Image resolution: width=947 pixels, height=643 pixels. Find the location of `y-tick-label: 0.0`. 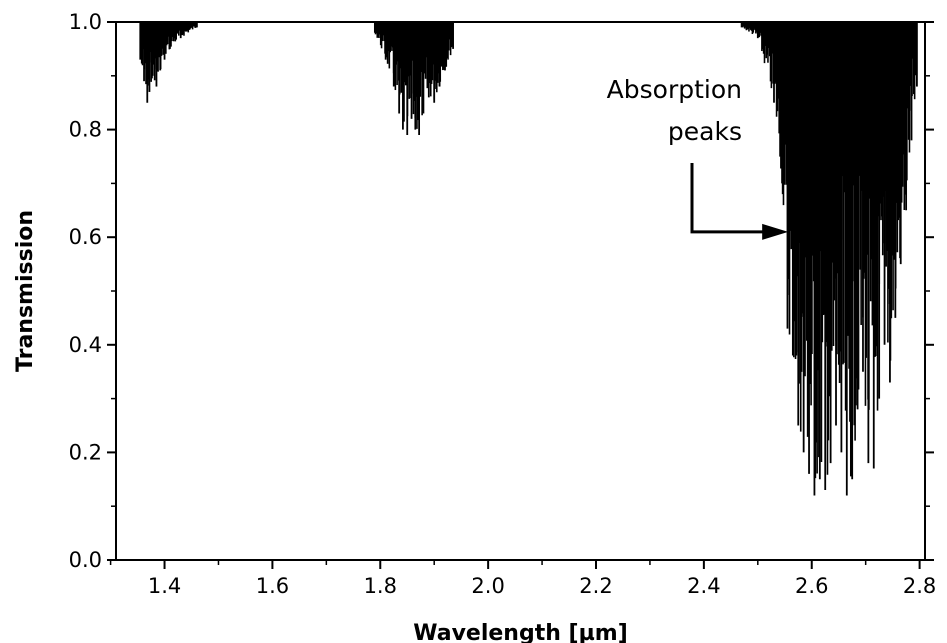

y-tick-label: 0.0 is located at coordinates (85, 560).